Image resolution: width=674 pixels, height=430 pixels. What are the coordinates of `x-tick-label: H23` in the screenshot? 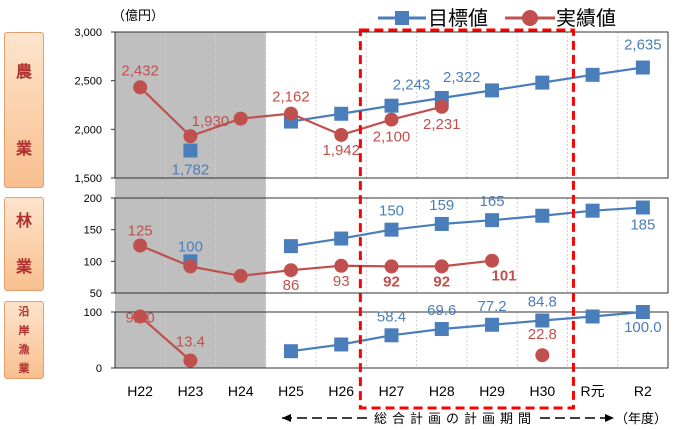 It's located at (191, 391).